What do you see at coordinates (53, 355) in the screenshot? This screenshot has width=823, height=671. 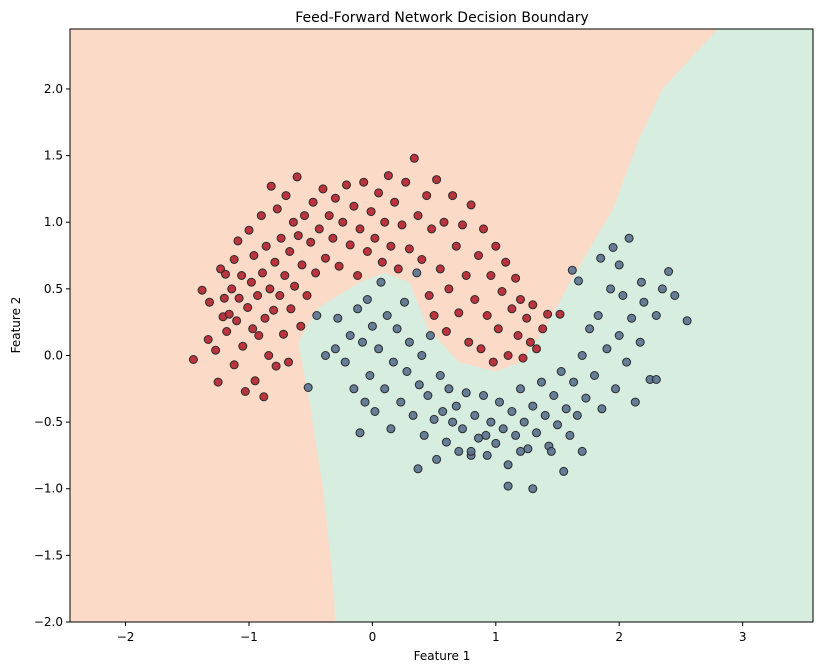 I see `y-tick-label: 0.0` at bounding box center [53, 355].